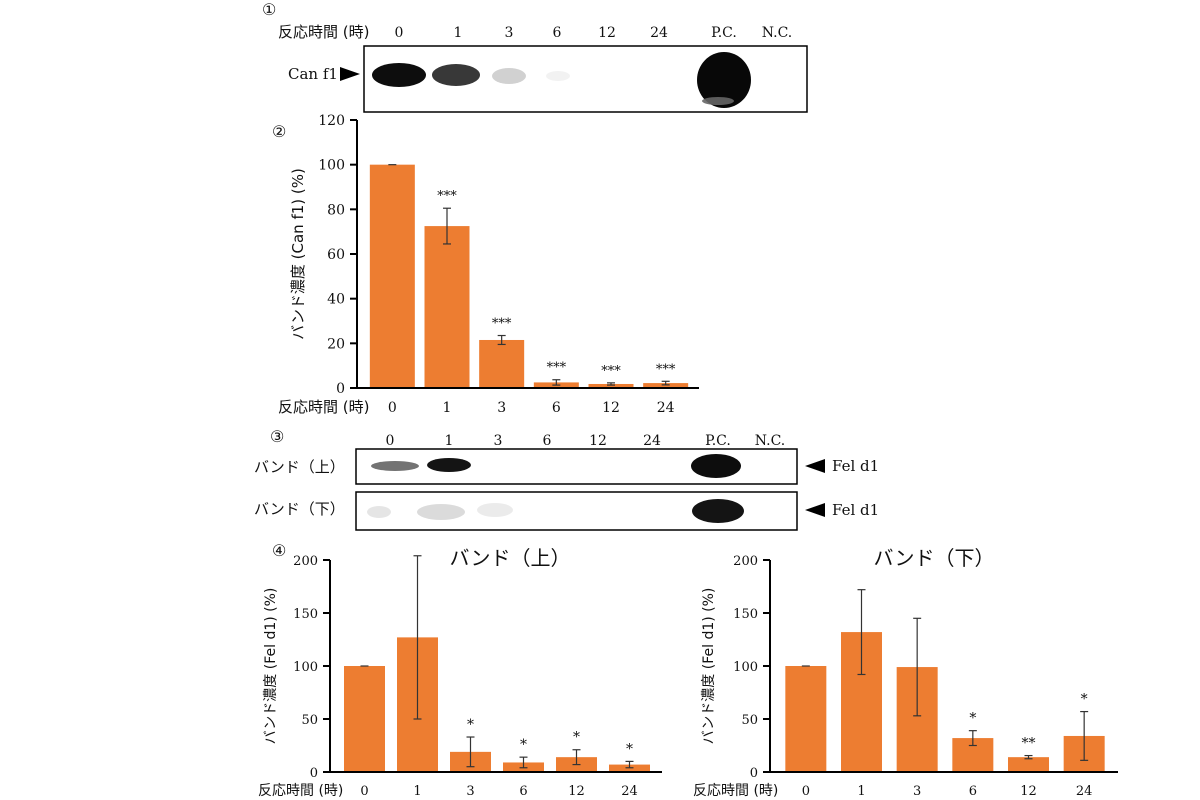 Image resolution: width=1200 pixels, height=800 pixels. What do you see at coordinates (379, 512) in the screenshot?
I see `band-fel-d1-lower-0h` at bounding box center [379, 512].